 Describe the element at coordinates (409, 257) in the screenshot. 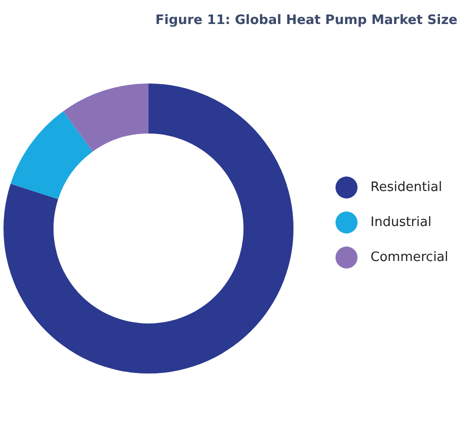

I see `legend-label: Commercial` at that location.